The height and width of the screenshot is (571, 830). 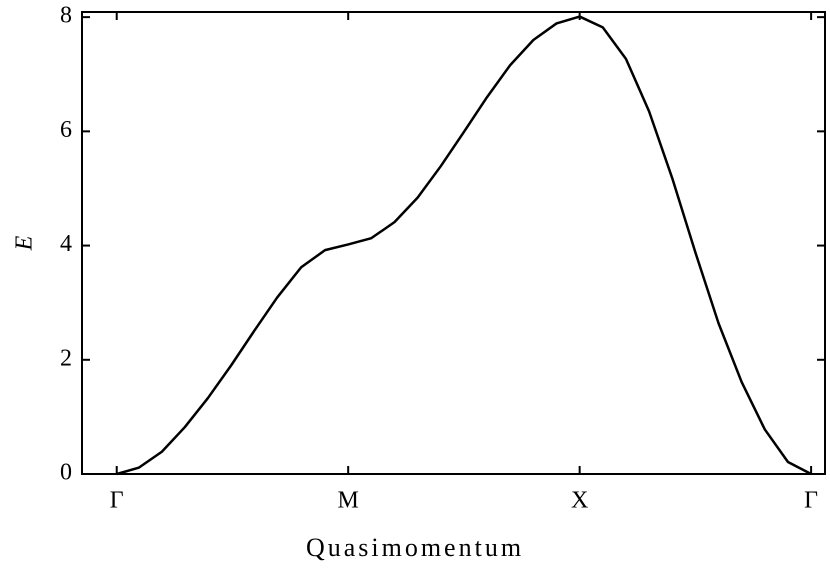 I want to click on y-tick-label: 4, so click(x=66, y=244).